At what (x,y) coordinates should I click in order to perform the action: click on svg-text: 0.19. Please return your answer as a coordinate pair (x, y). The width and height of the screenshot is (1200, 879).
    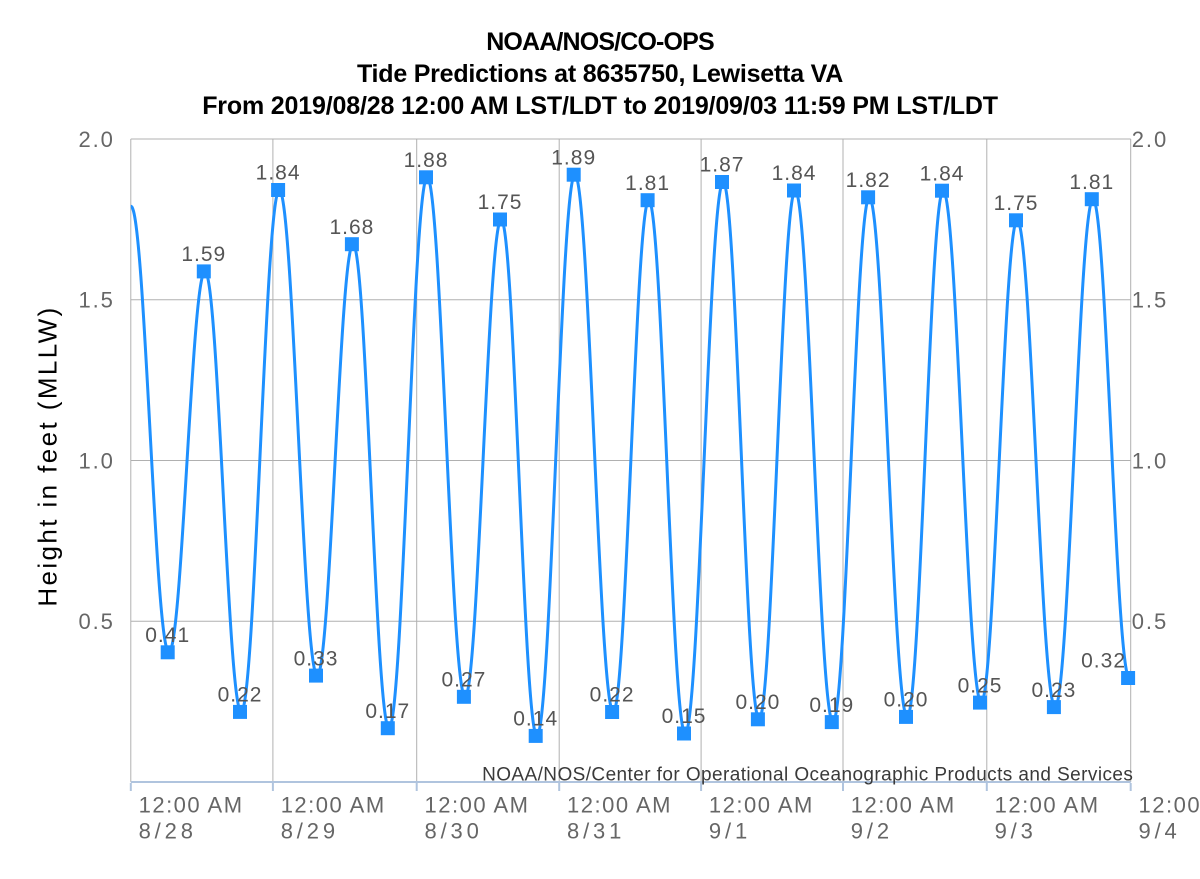
    Looking at the image, I should click on (831, 705).